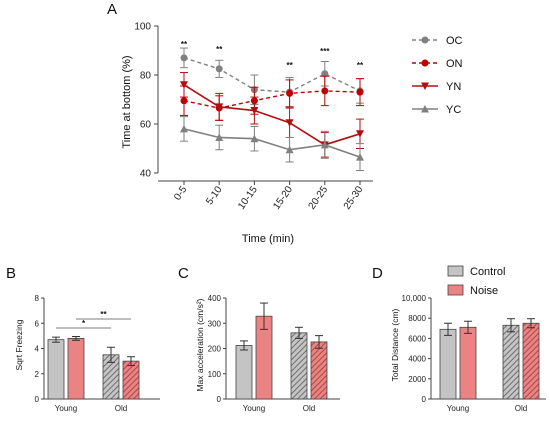 Image resolution: width=550 pixels, height=434 pixels. I want to click on panel-a-marks: ***********, so click(272, 106).